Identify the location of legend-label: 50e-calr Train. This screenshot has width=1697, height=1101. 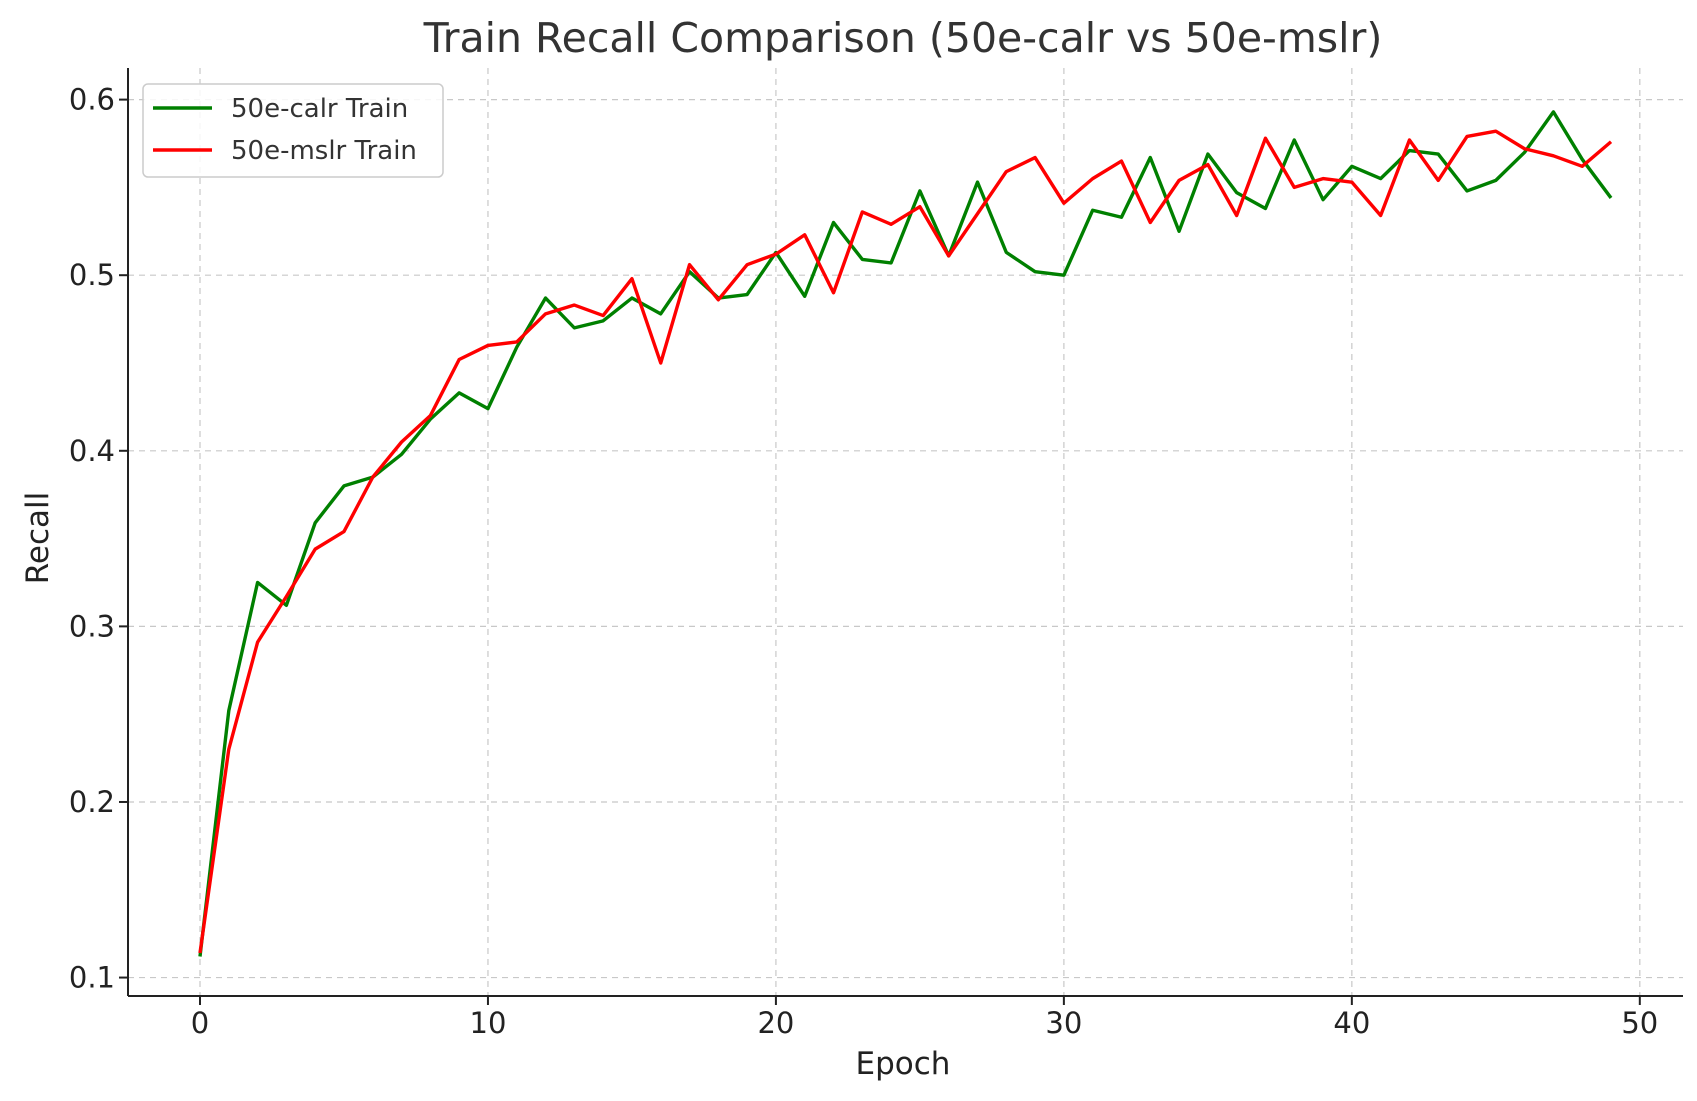
(319, 109).